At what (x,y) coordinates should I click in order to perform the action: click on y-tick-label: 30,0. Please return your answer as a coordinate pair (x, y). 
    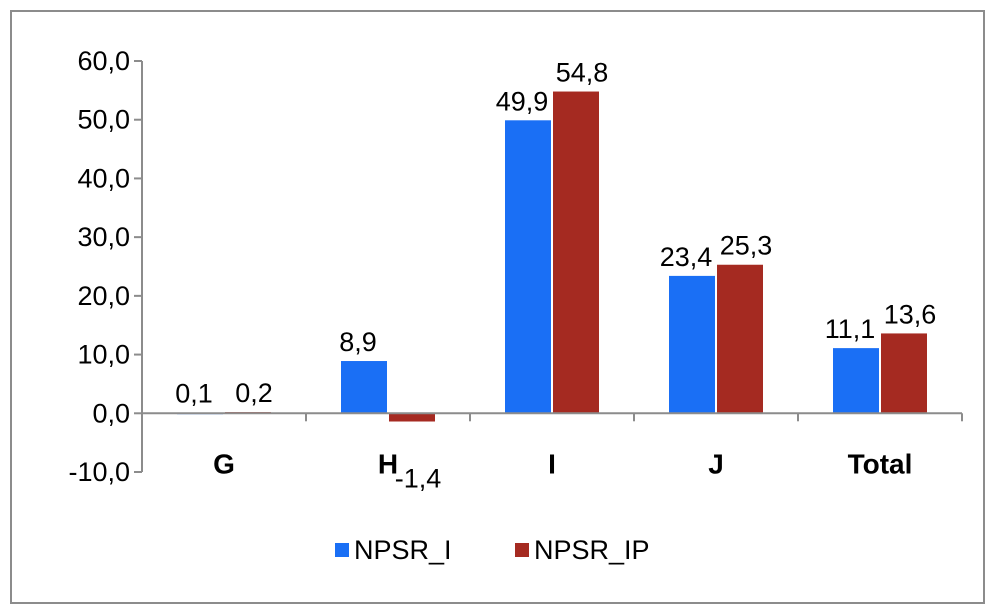
    Looking at the image, I should click on (103, 237).